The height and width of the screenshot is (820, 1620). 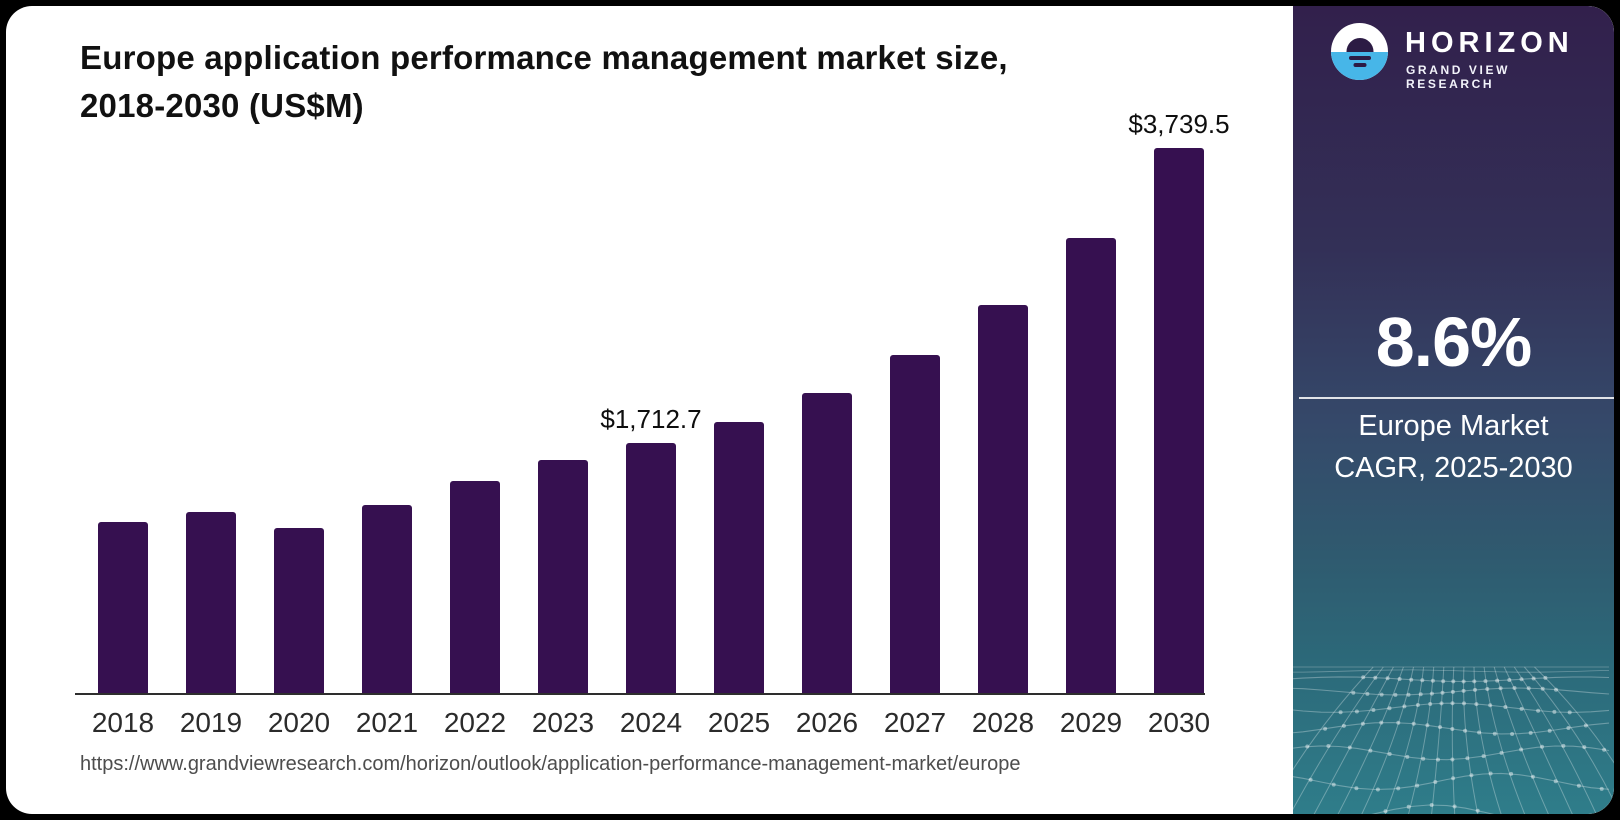 I want to click on x-tick-2019: 2019, so click(x=211, y=722).